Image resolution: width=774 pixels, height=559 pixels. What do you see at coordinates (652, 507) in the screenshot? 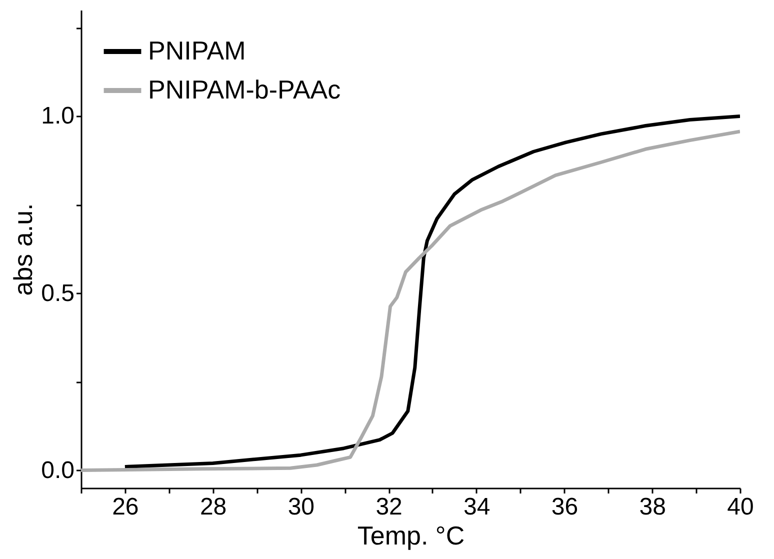
I see `x-tick-label: 38` at bounding box center [652, 507].